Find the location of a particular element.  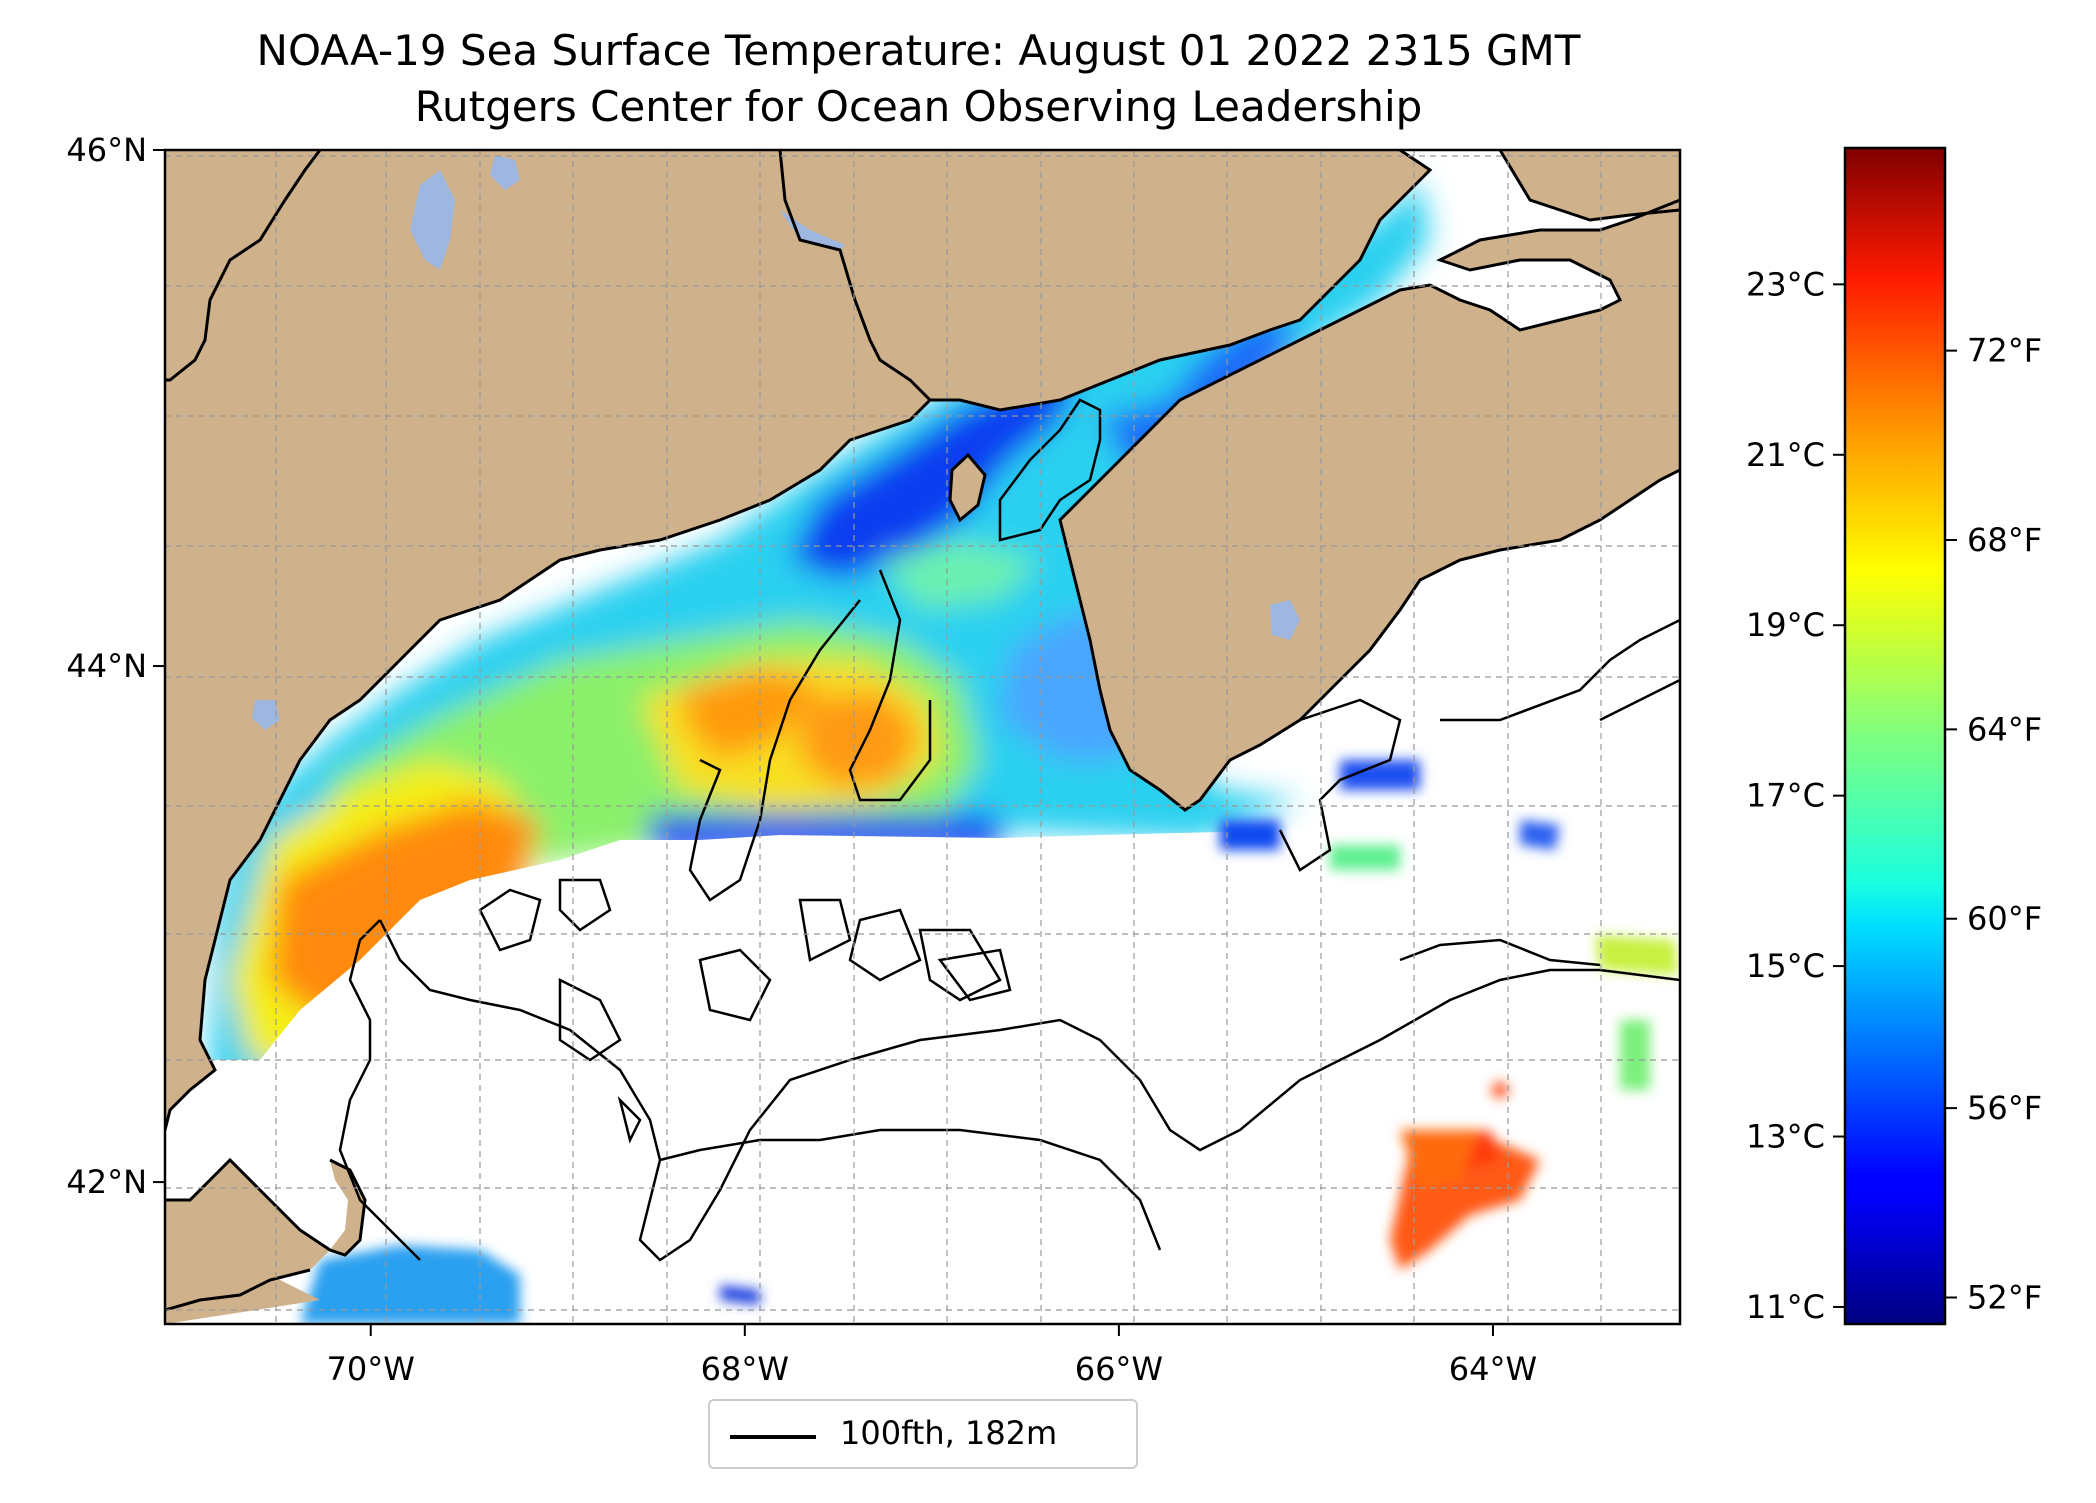

lon-tick-label: 68°W is located at coordinates (745, 1369).